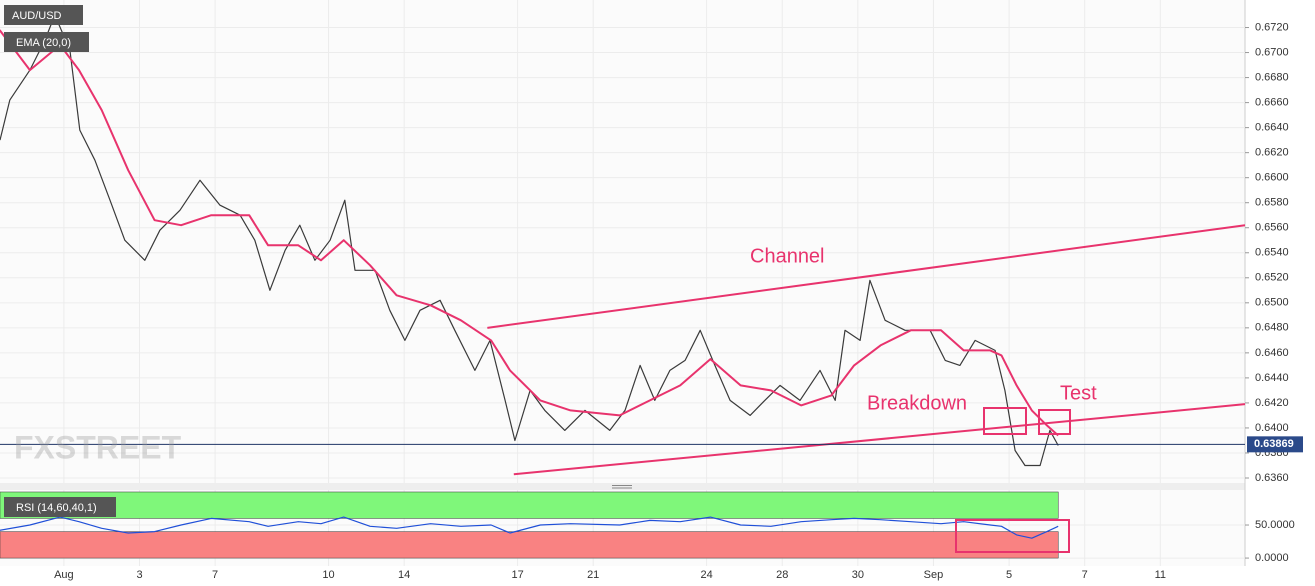 This screenshot has width=1315, height=586. Describe the element at coordinates (1272, 253) in the screenshot. I see `y-tick-label: 0.6540` at that location.